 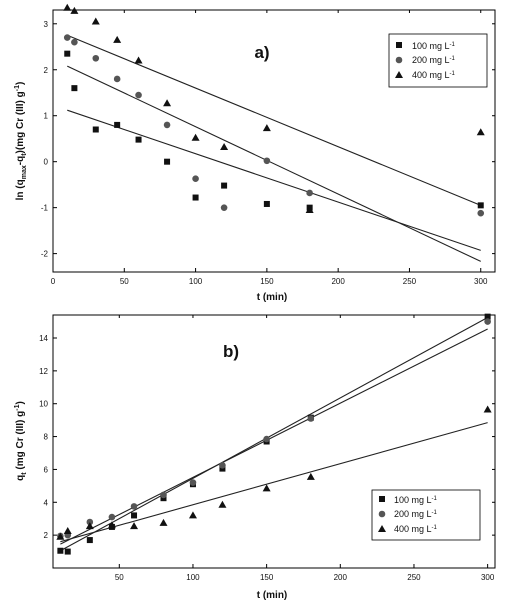 What do you see at coordinates (43, 404) in the screenshot?
I see `b-y-tick-label-10: 10` at bounding box center [43, 404].